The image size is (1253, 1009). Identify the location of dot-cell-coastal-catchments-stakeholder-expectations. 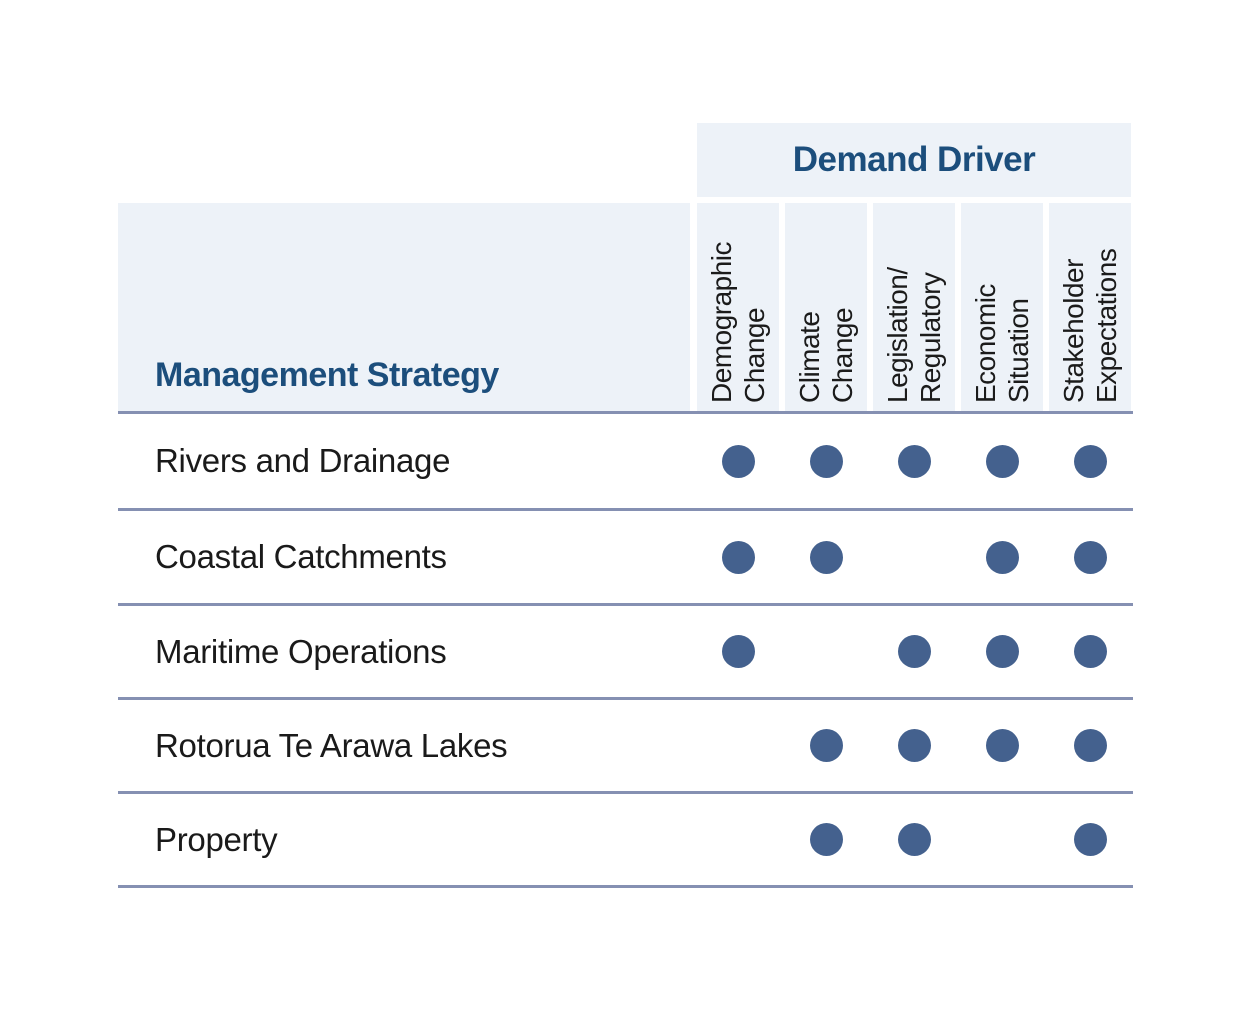
(1090, 557).